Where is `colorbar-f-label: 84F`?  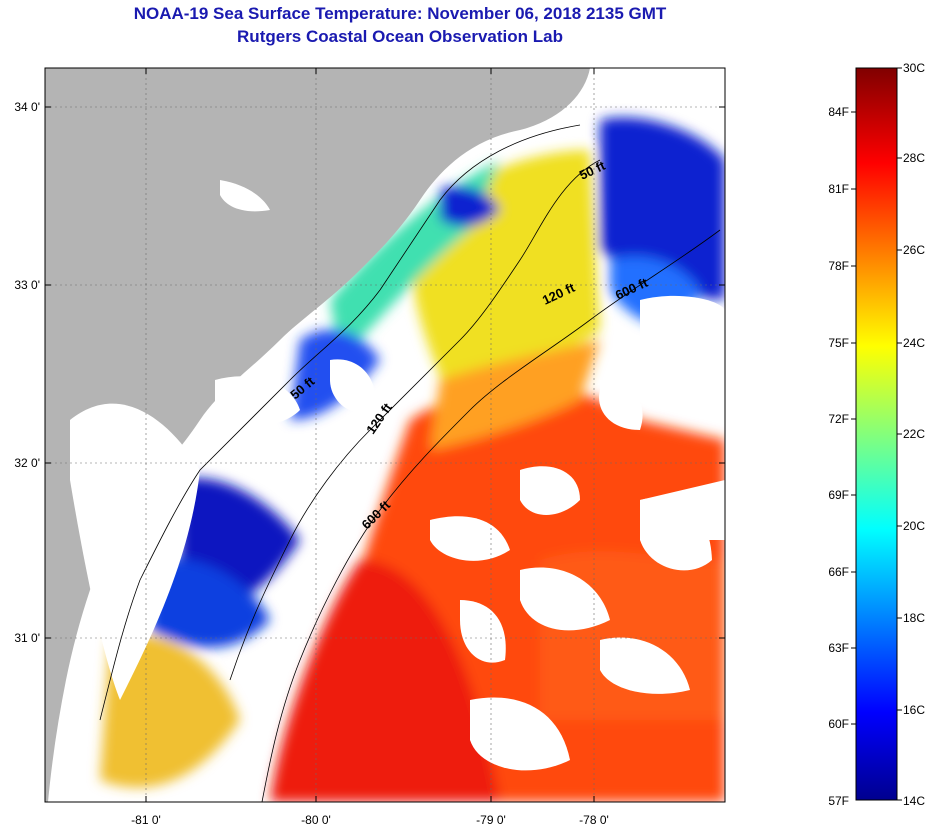 colorbar-f-label: 84F is located at coordinates (838, 112).